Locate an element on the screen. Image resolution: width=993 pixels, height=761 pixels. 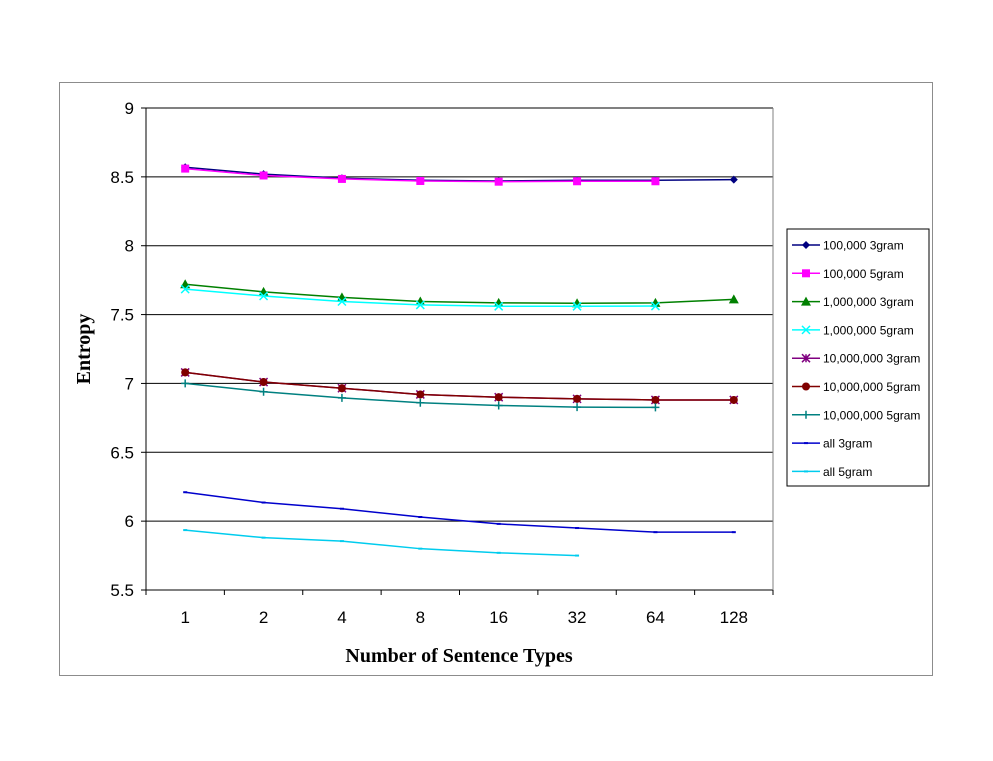
y-tick-label: 6 is located at coordinates (129, 521).